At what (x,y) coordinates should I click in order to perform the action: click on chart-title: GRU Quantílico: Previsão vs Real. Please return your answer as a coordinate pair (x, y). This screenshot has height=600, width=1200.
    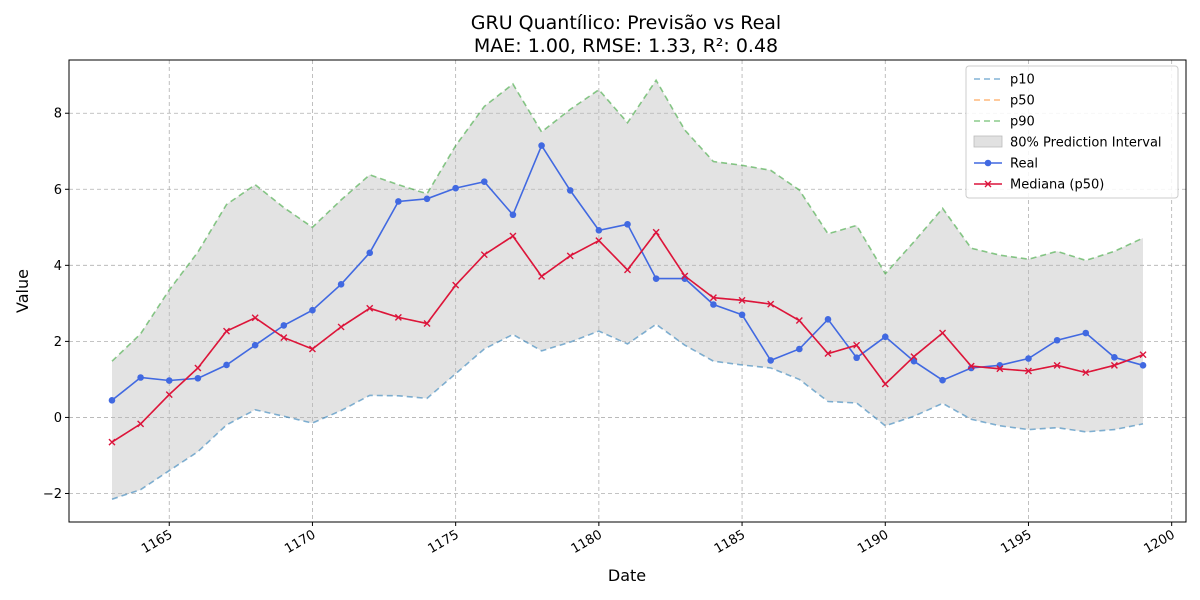
    Looking at the image, I should click on (626, 23).